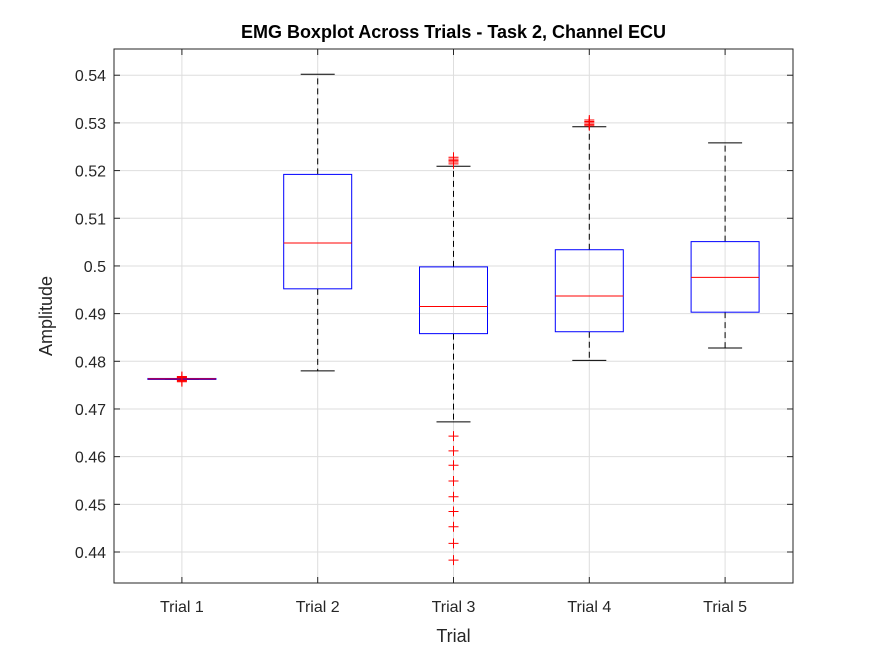  Describe the element at coordinates (589, 607) in the screenshot. I see `x-tick-label: Trial 4` at that location.